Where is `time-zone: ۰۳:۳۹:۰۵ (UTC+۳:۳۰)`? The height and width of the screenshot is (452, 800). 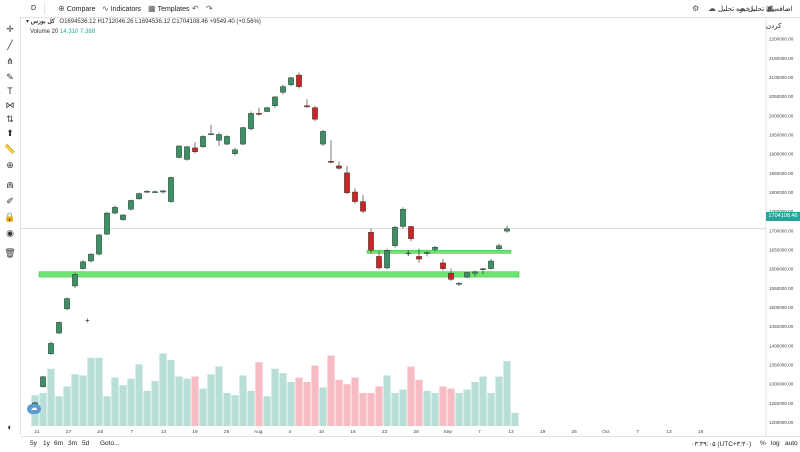 time-zone: ۰۳:۳۹:۰۵ (UTC+۳:۳۰) is located at coordinates (721, 444).